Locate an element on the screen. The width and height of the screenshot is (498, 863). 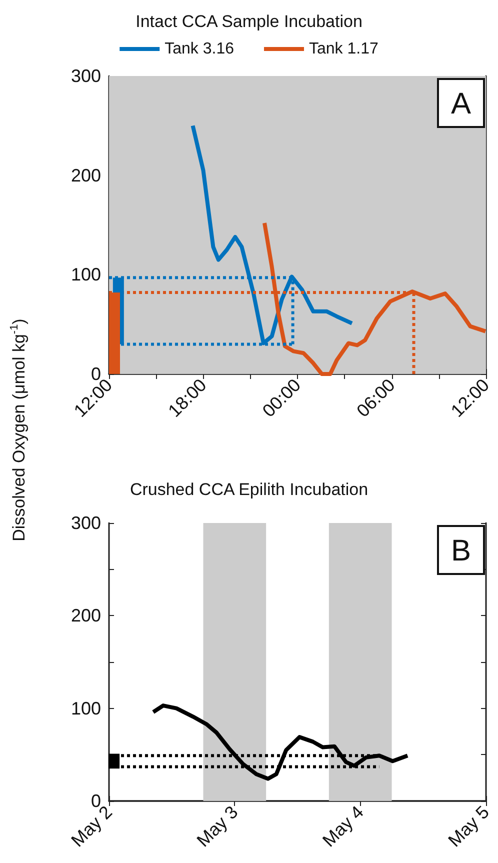
chart-title: Intact CCA Sample Incubation is located at coordinates (249, 21).